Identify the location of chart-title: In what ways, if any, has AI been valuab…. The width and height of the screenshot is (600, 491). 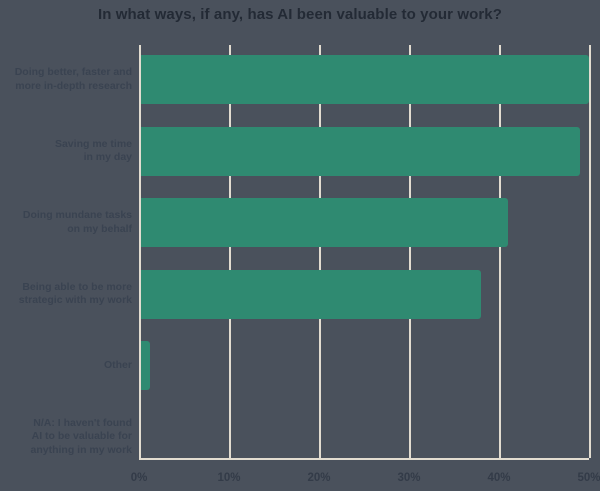
(300, 14).